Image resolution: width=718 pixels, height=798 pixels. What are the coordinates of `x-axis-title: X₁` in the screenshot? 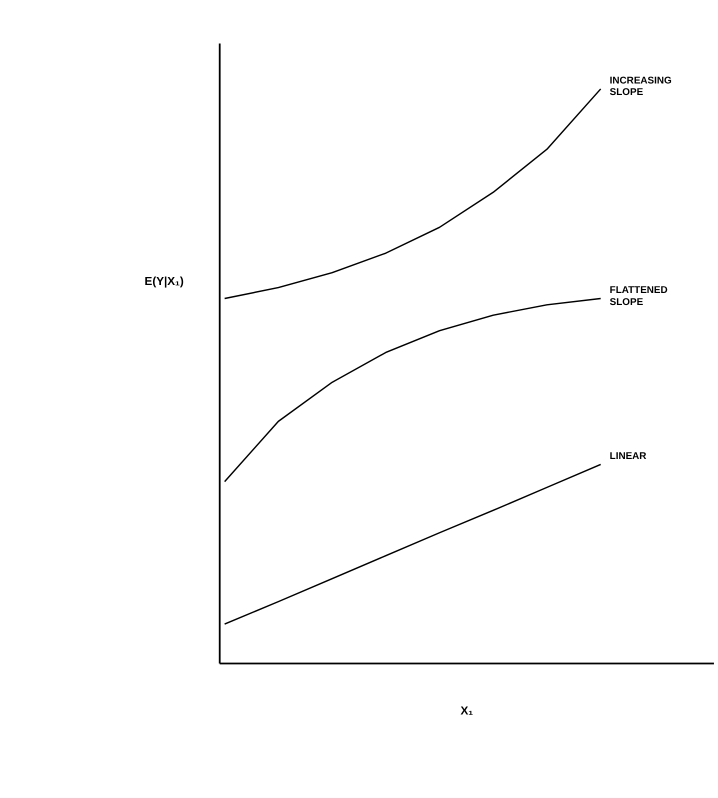 It's located at (467, 711).